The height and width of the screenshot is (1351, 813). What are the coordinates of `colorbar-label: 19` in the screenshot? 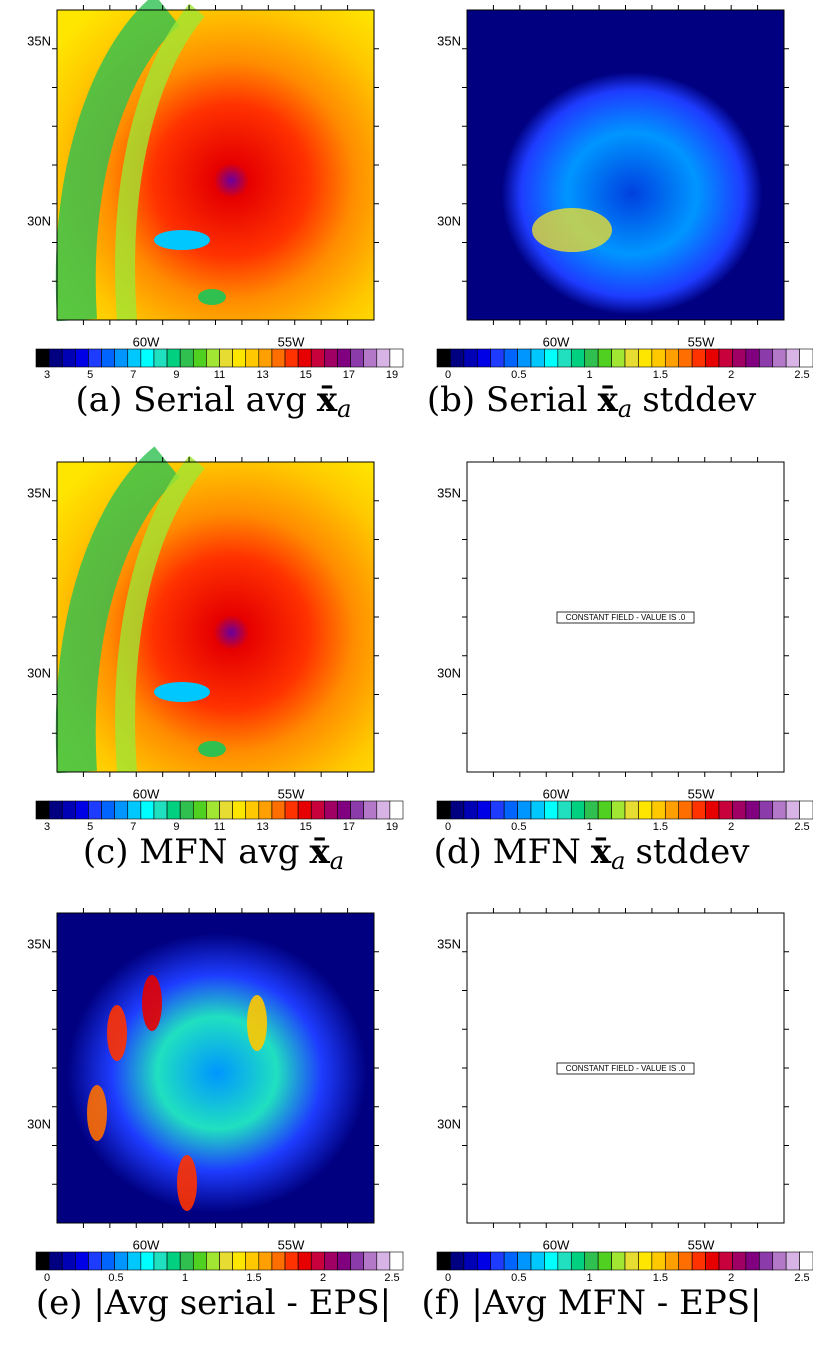 It's located at (392, 375).